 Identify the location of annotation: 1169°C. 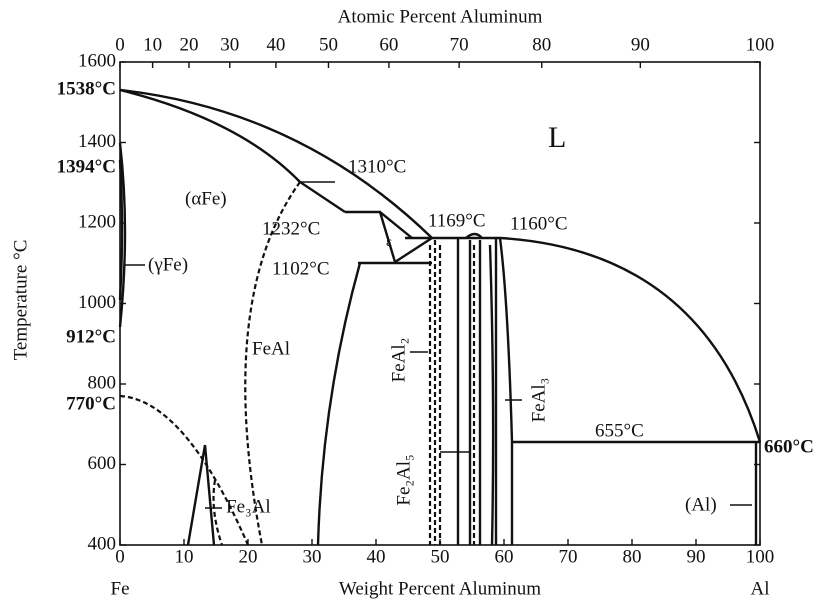
(457, 220).